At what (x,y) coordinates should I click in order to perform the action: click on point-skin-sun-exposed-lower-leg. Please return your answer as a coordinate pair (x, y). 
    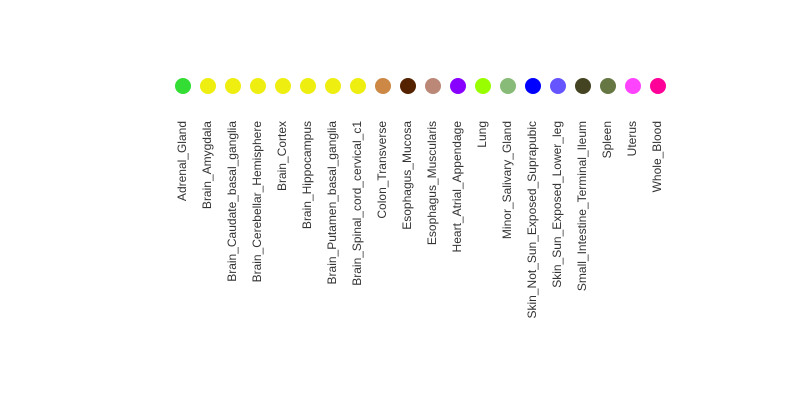
    Looking at the image, I should click on (558, 86).